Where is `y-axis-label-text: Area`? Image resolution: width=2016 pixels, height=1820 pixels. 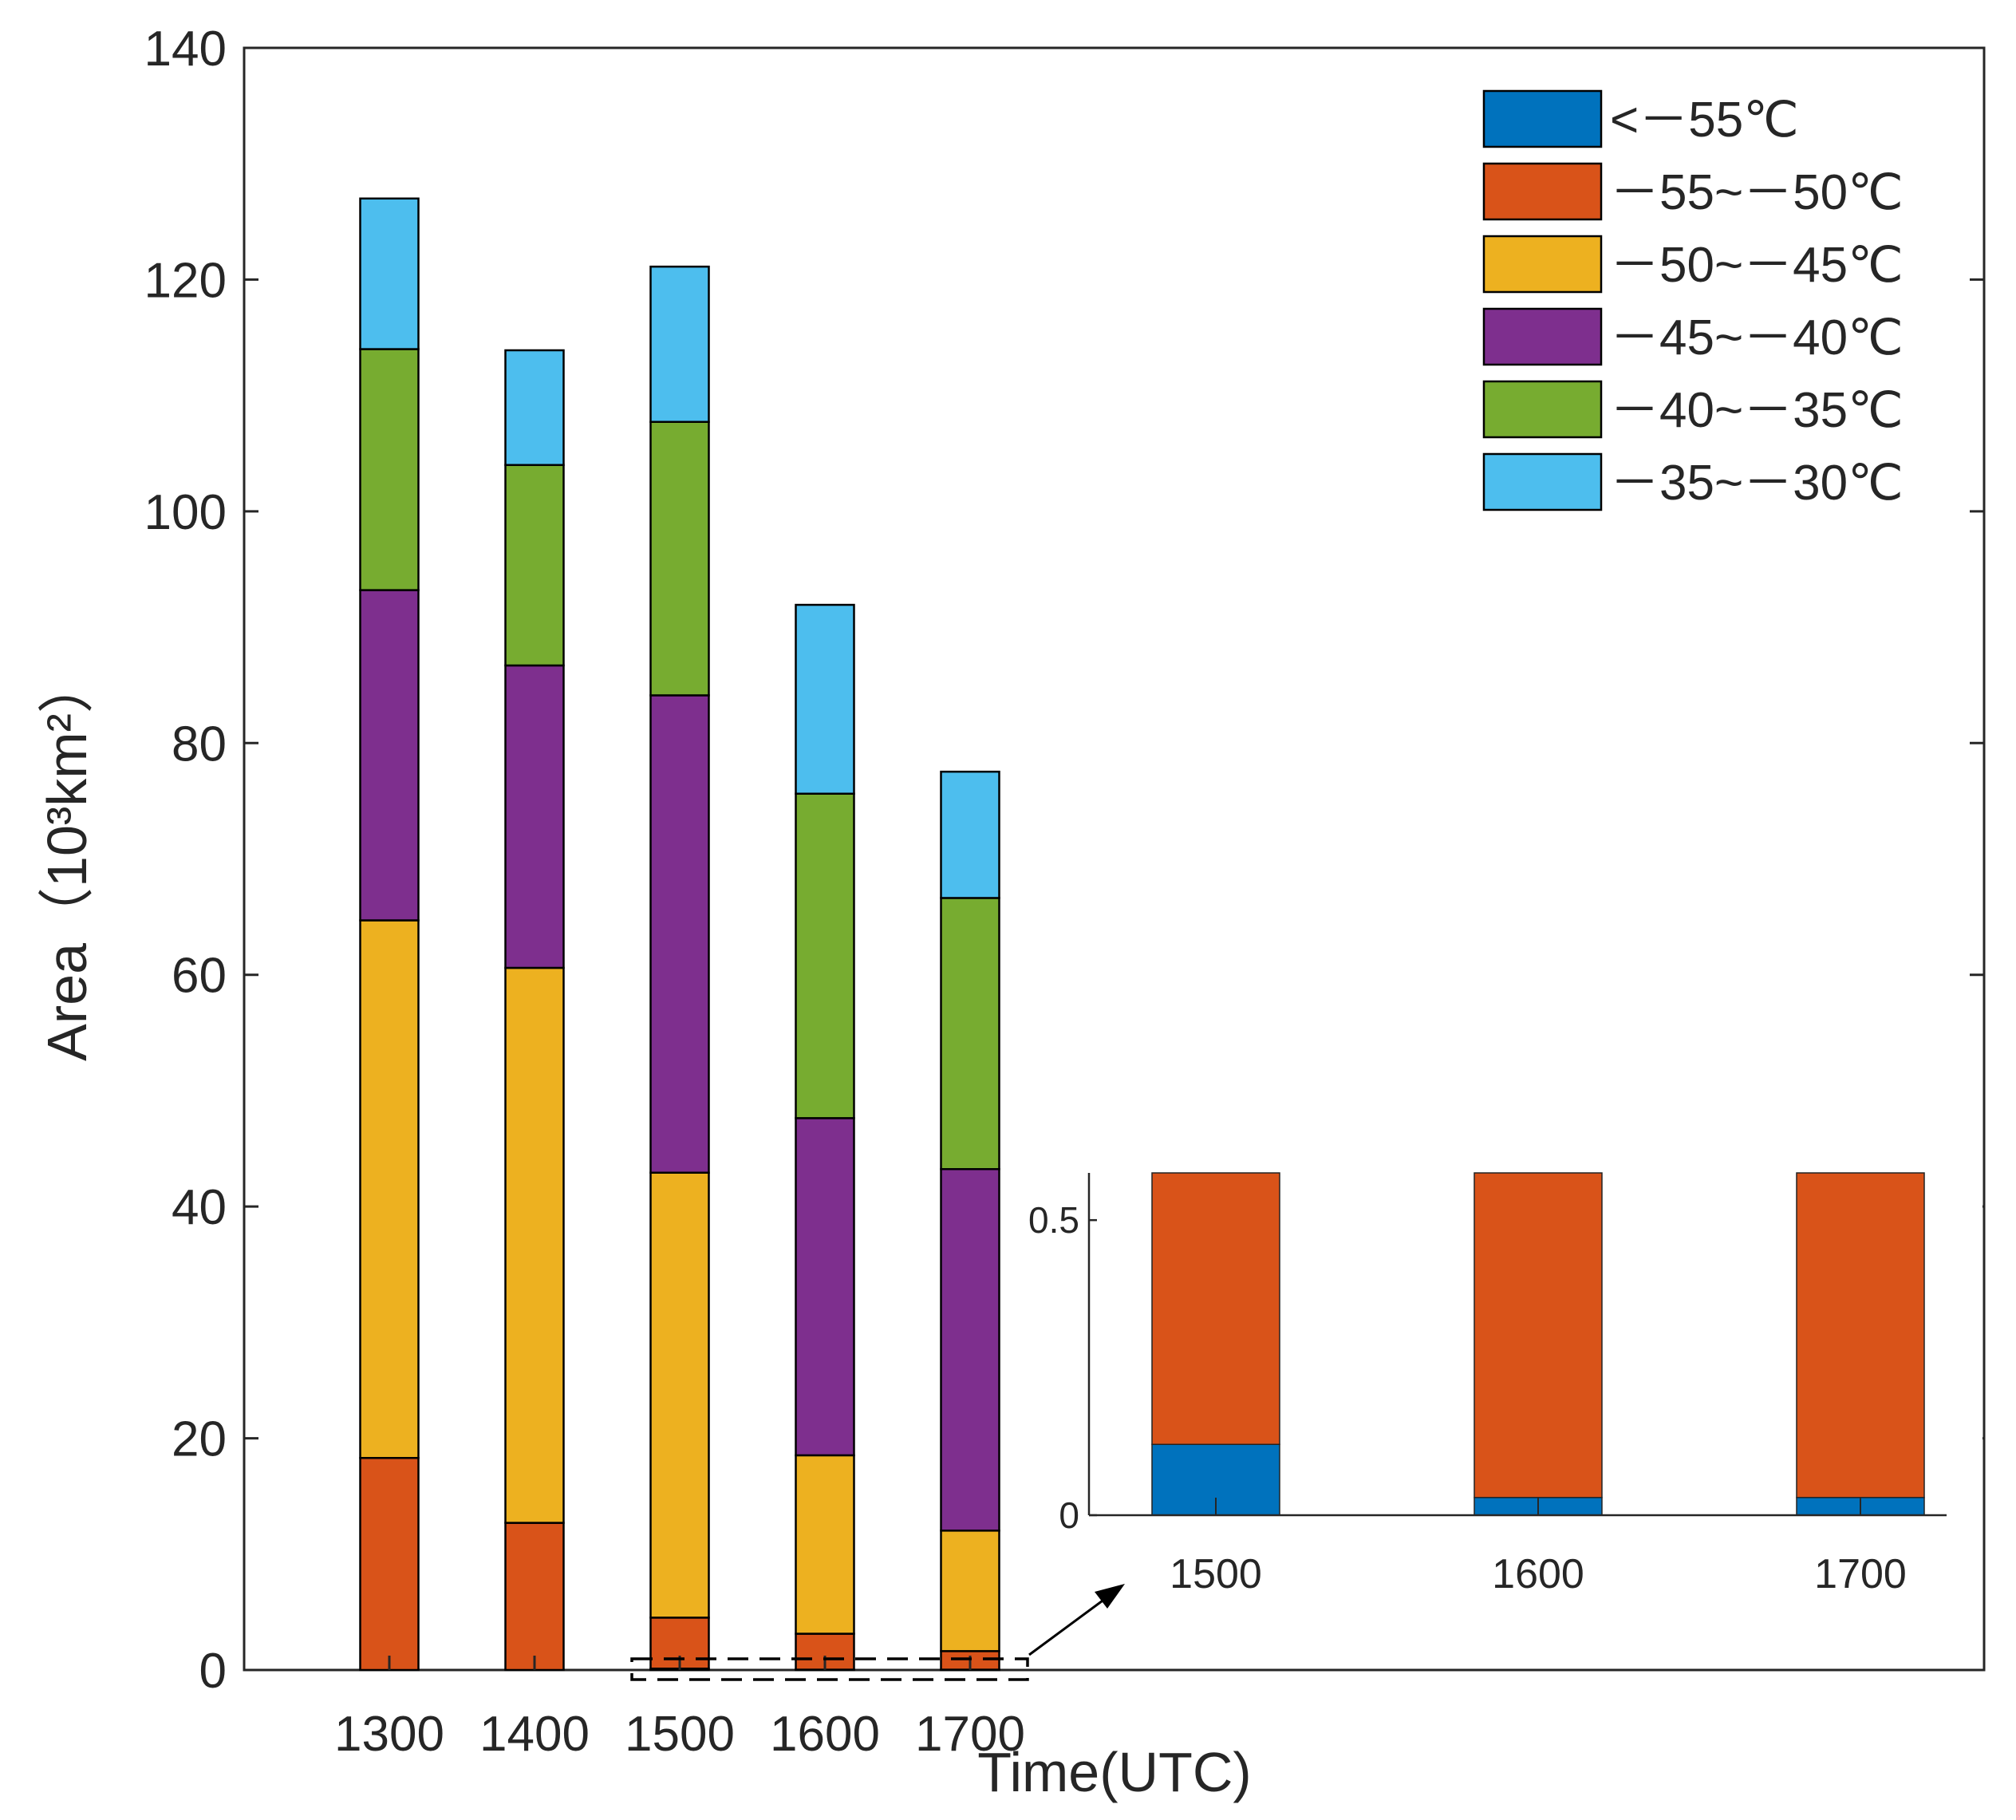 y-axis-label-text: Area is located at coordinates (67, 1002).